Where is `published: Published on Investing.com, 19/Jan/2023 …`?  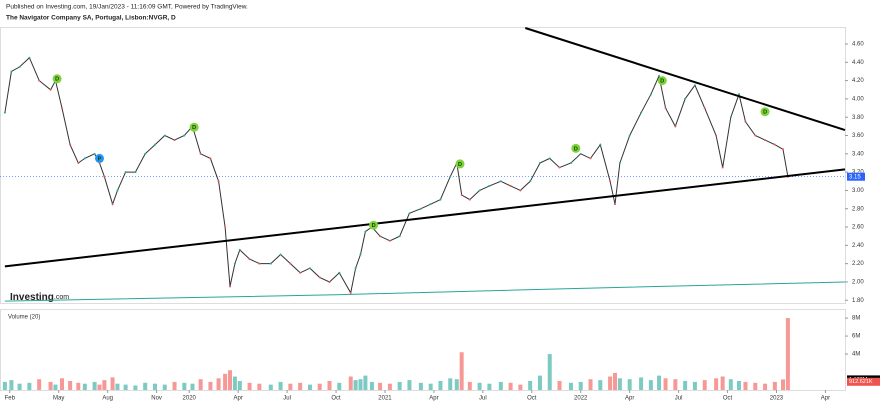 published: Published on Investing.com, 19/Jan/2023 … is located at coordinates (127, 7).